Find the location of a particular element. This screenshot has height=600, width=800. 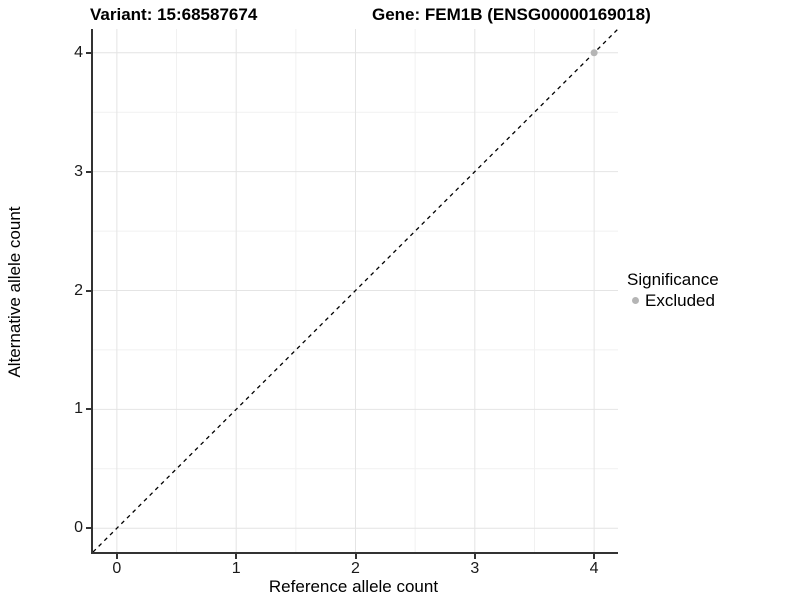

legend-key-dot-icon is located at coordinates (635, 300).